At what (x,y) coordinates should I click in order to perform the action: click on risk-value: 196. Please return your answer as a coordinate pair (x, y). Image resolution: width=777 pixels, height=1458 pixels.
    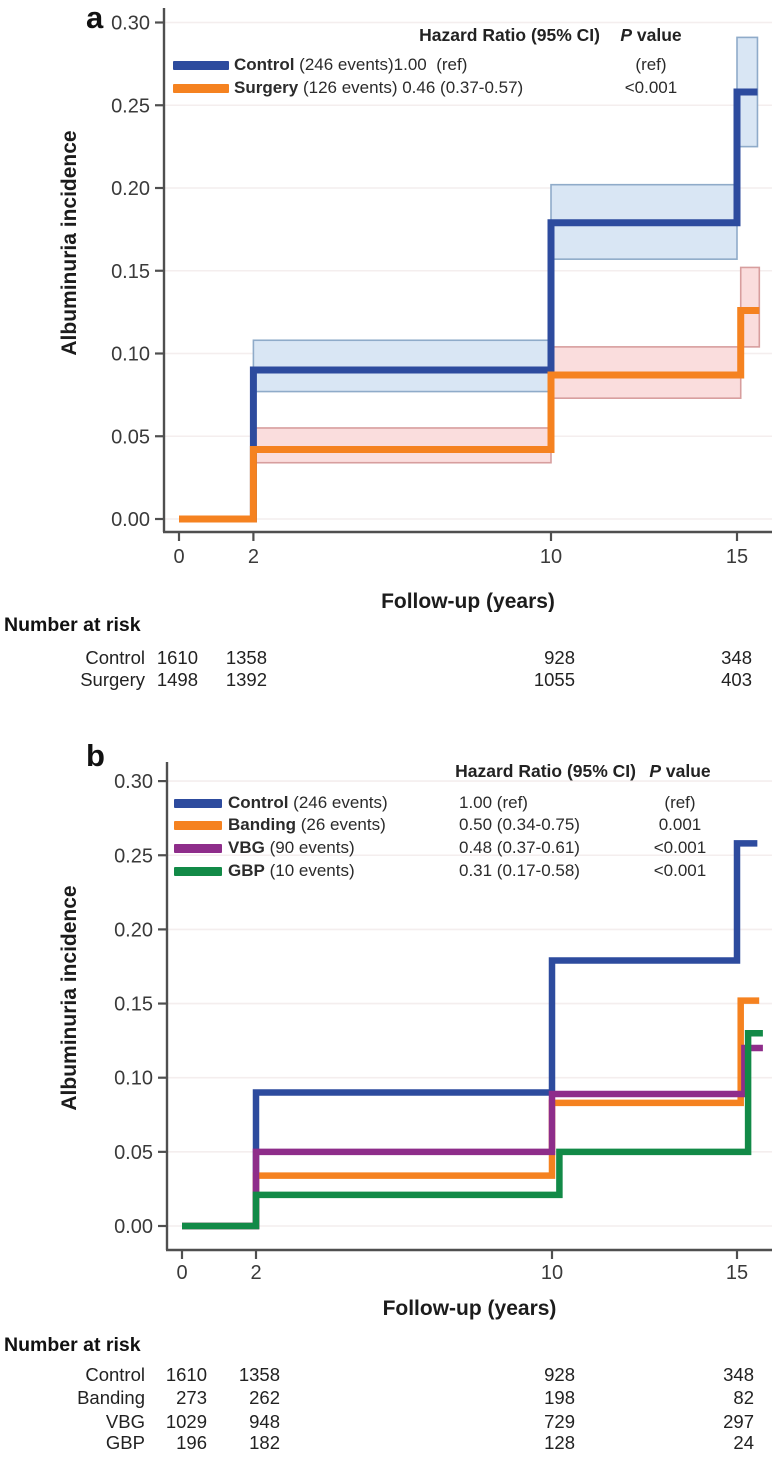
    Looking at the image, I should click on (191, 1442).